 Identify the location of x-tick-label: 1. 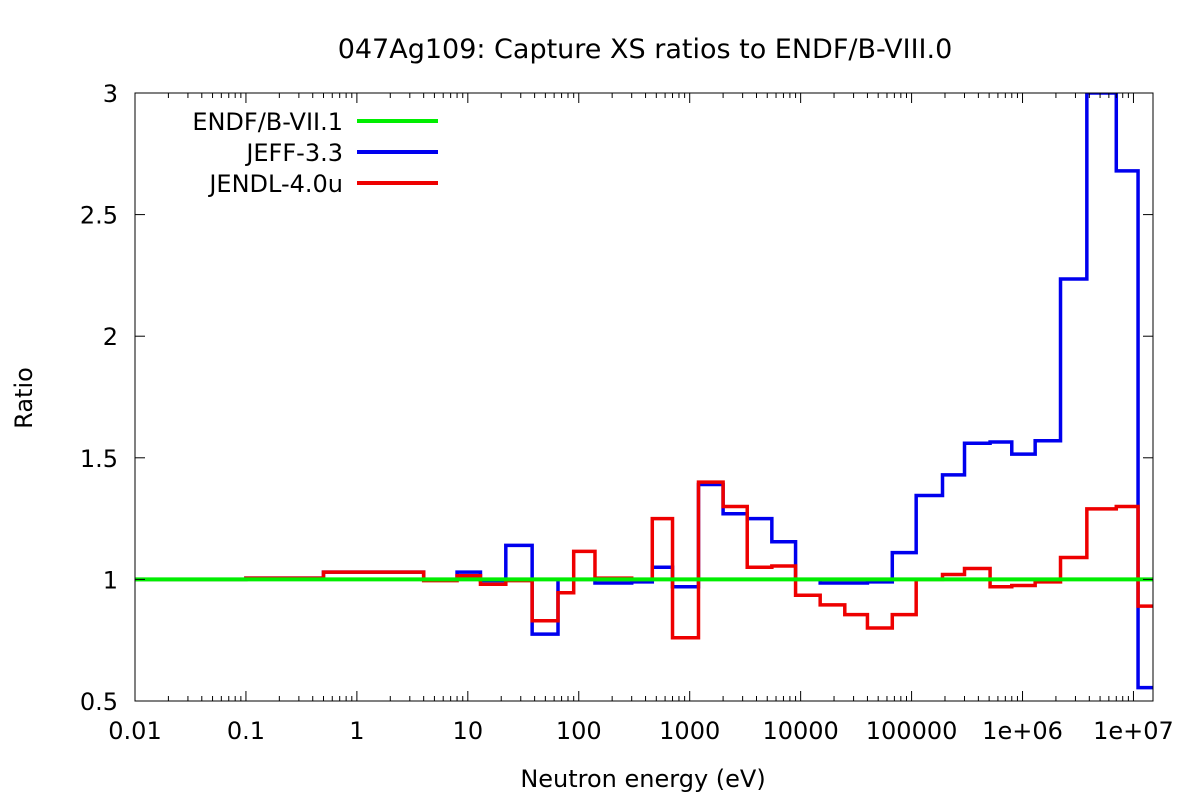
(356, 731).